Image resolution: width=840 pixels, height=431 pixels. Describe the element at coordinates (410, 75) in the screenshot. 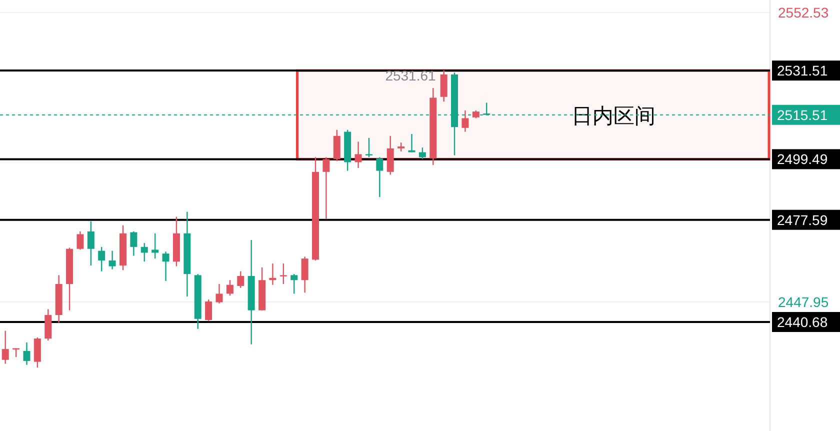

I see `annotation: 2531.61` at that location.